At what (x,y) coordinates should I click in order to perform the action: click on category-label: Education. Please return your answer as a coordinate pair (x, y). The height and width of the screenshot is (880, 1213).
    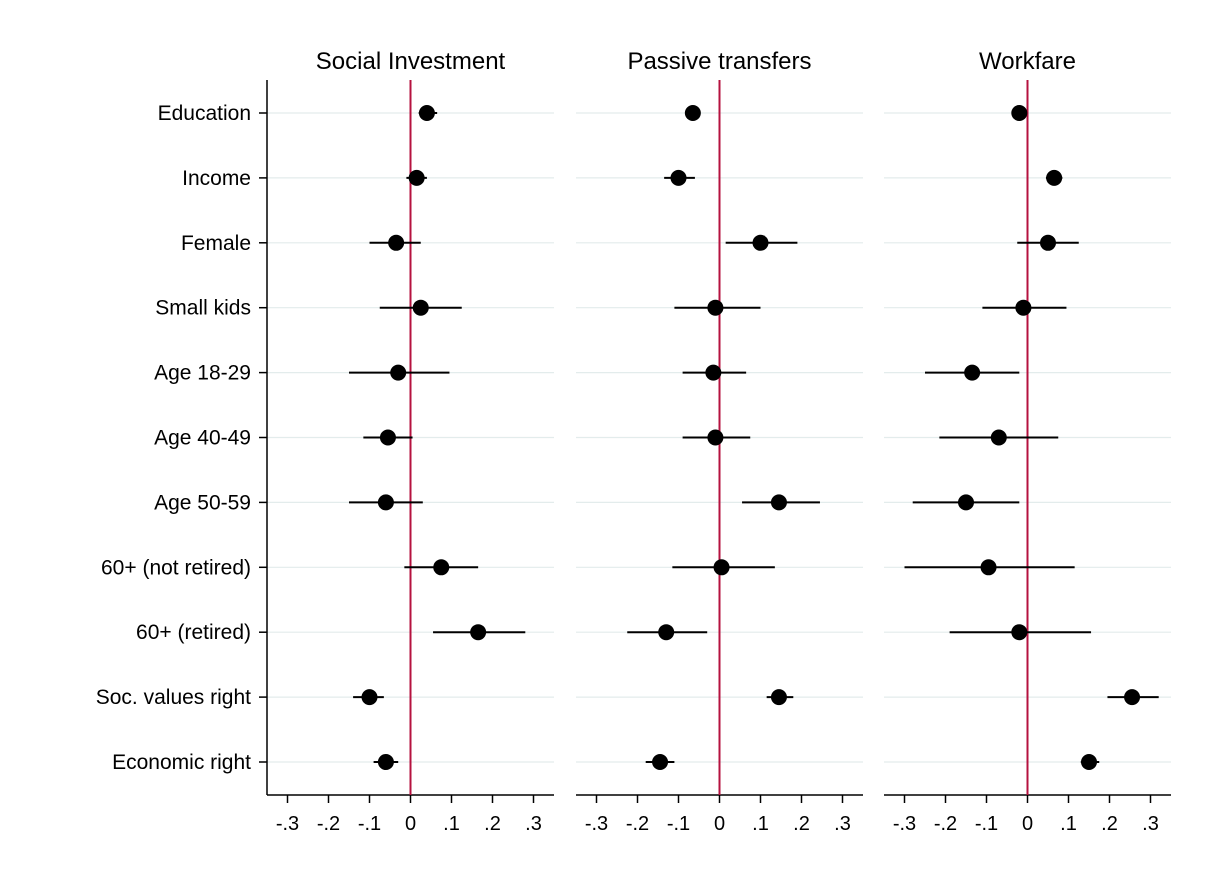
    Looking at the image, I should click on (204, 113).